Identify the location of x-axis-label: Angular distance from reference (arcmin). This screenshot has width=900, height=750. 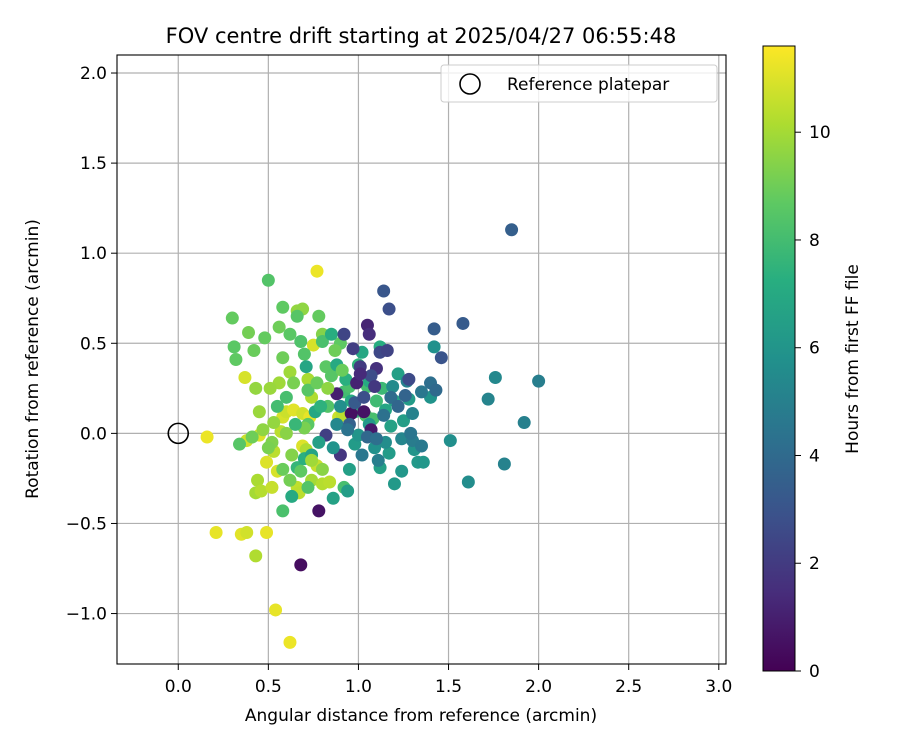
(421, 716).